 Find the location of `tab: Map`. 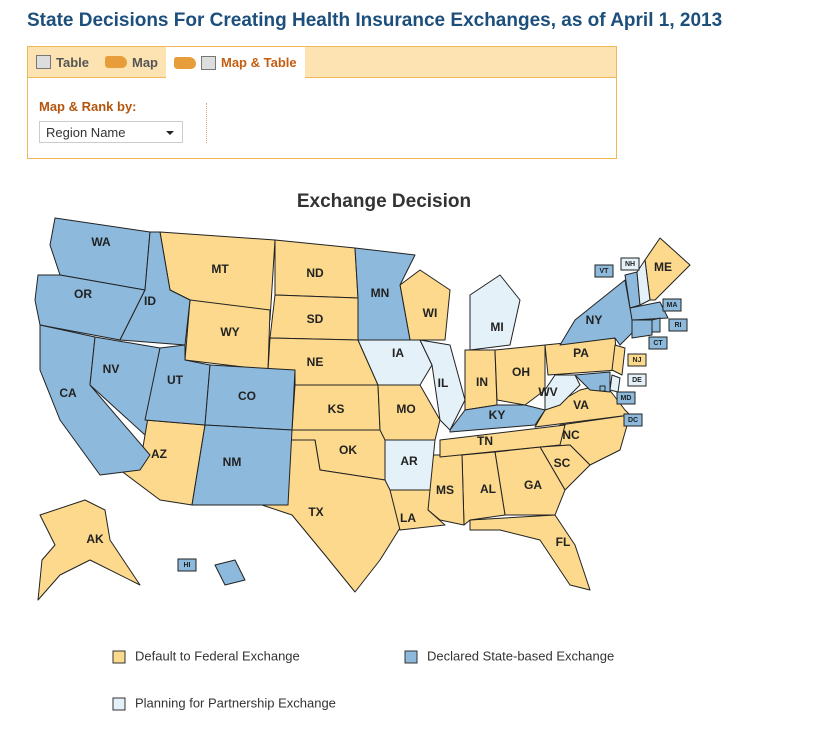

tab: Map is located at coordinates (131, 62).